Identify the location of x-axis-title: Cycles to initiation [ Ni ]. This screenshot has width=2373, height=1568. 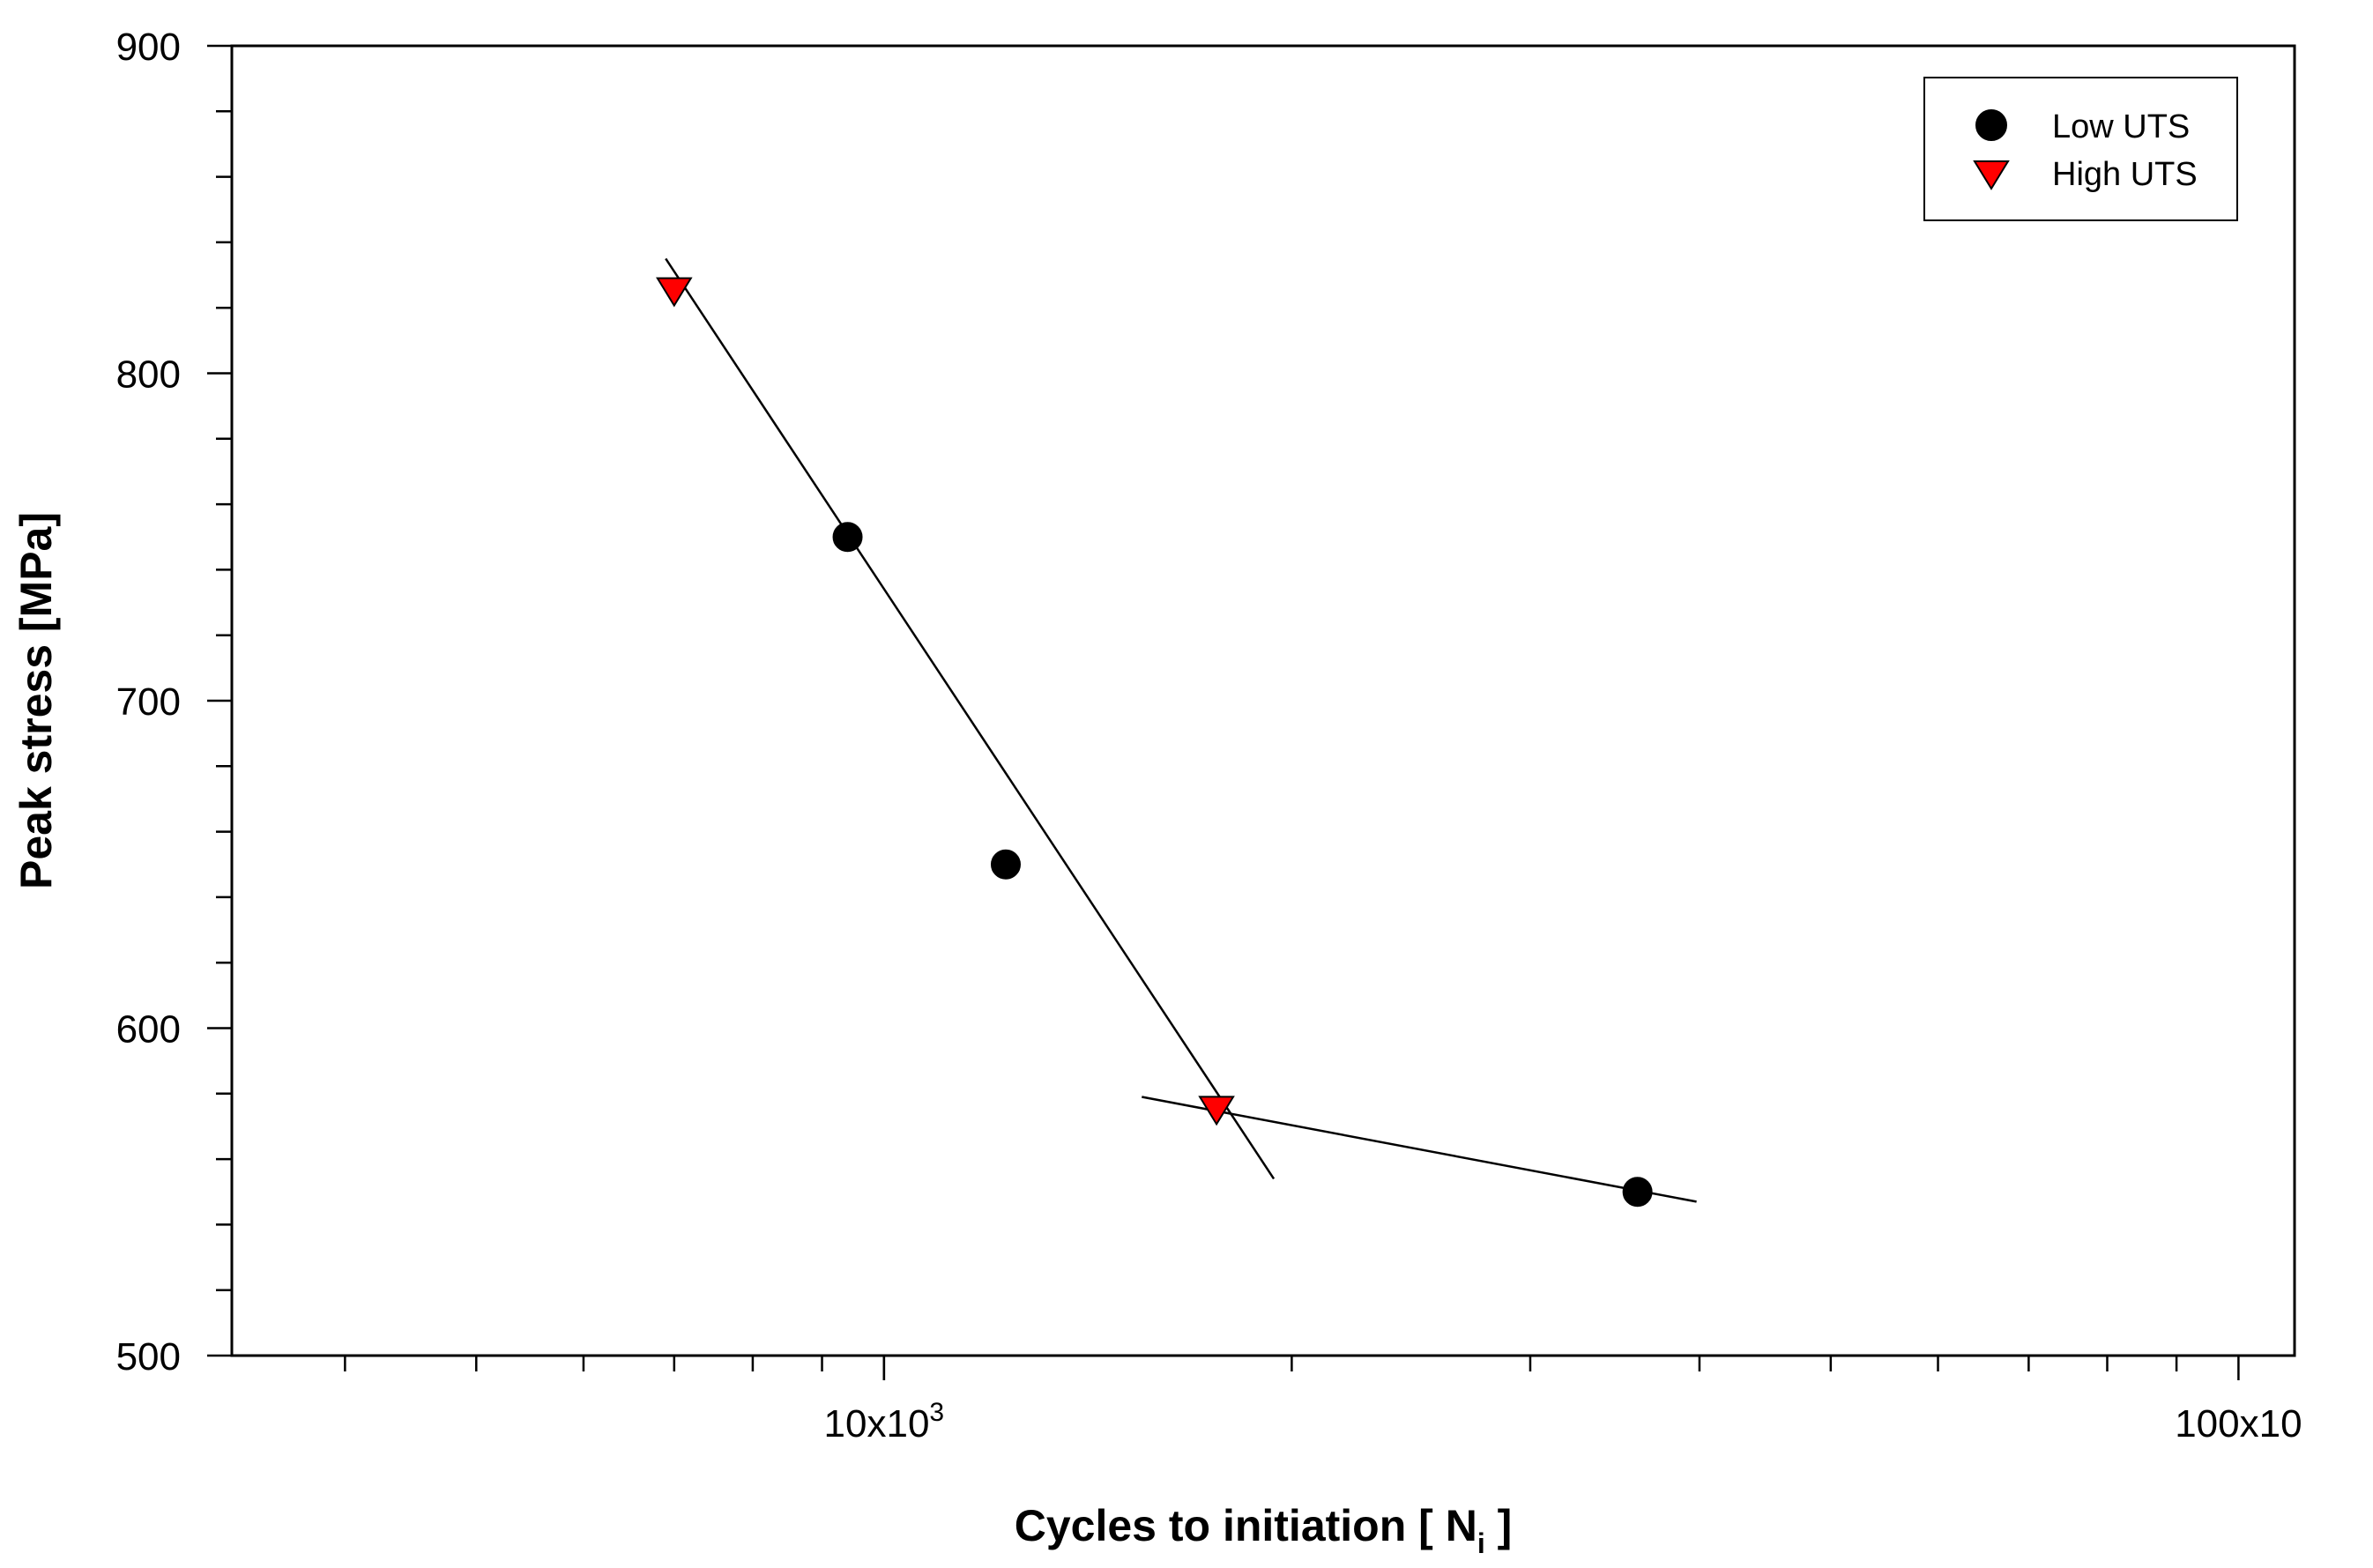
(1264, 1530).